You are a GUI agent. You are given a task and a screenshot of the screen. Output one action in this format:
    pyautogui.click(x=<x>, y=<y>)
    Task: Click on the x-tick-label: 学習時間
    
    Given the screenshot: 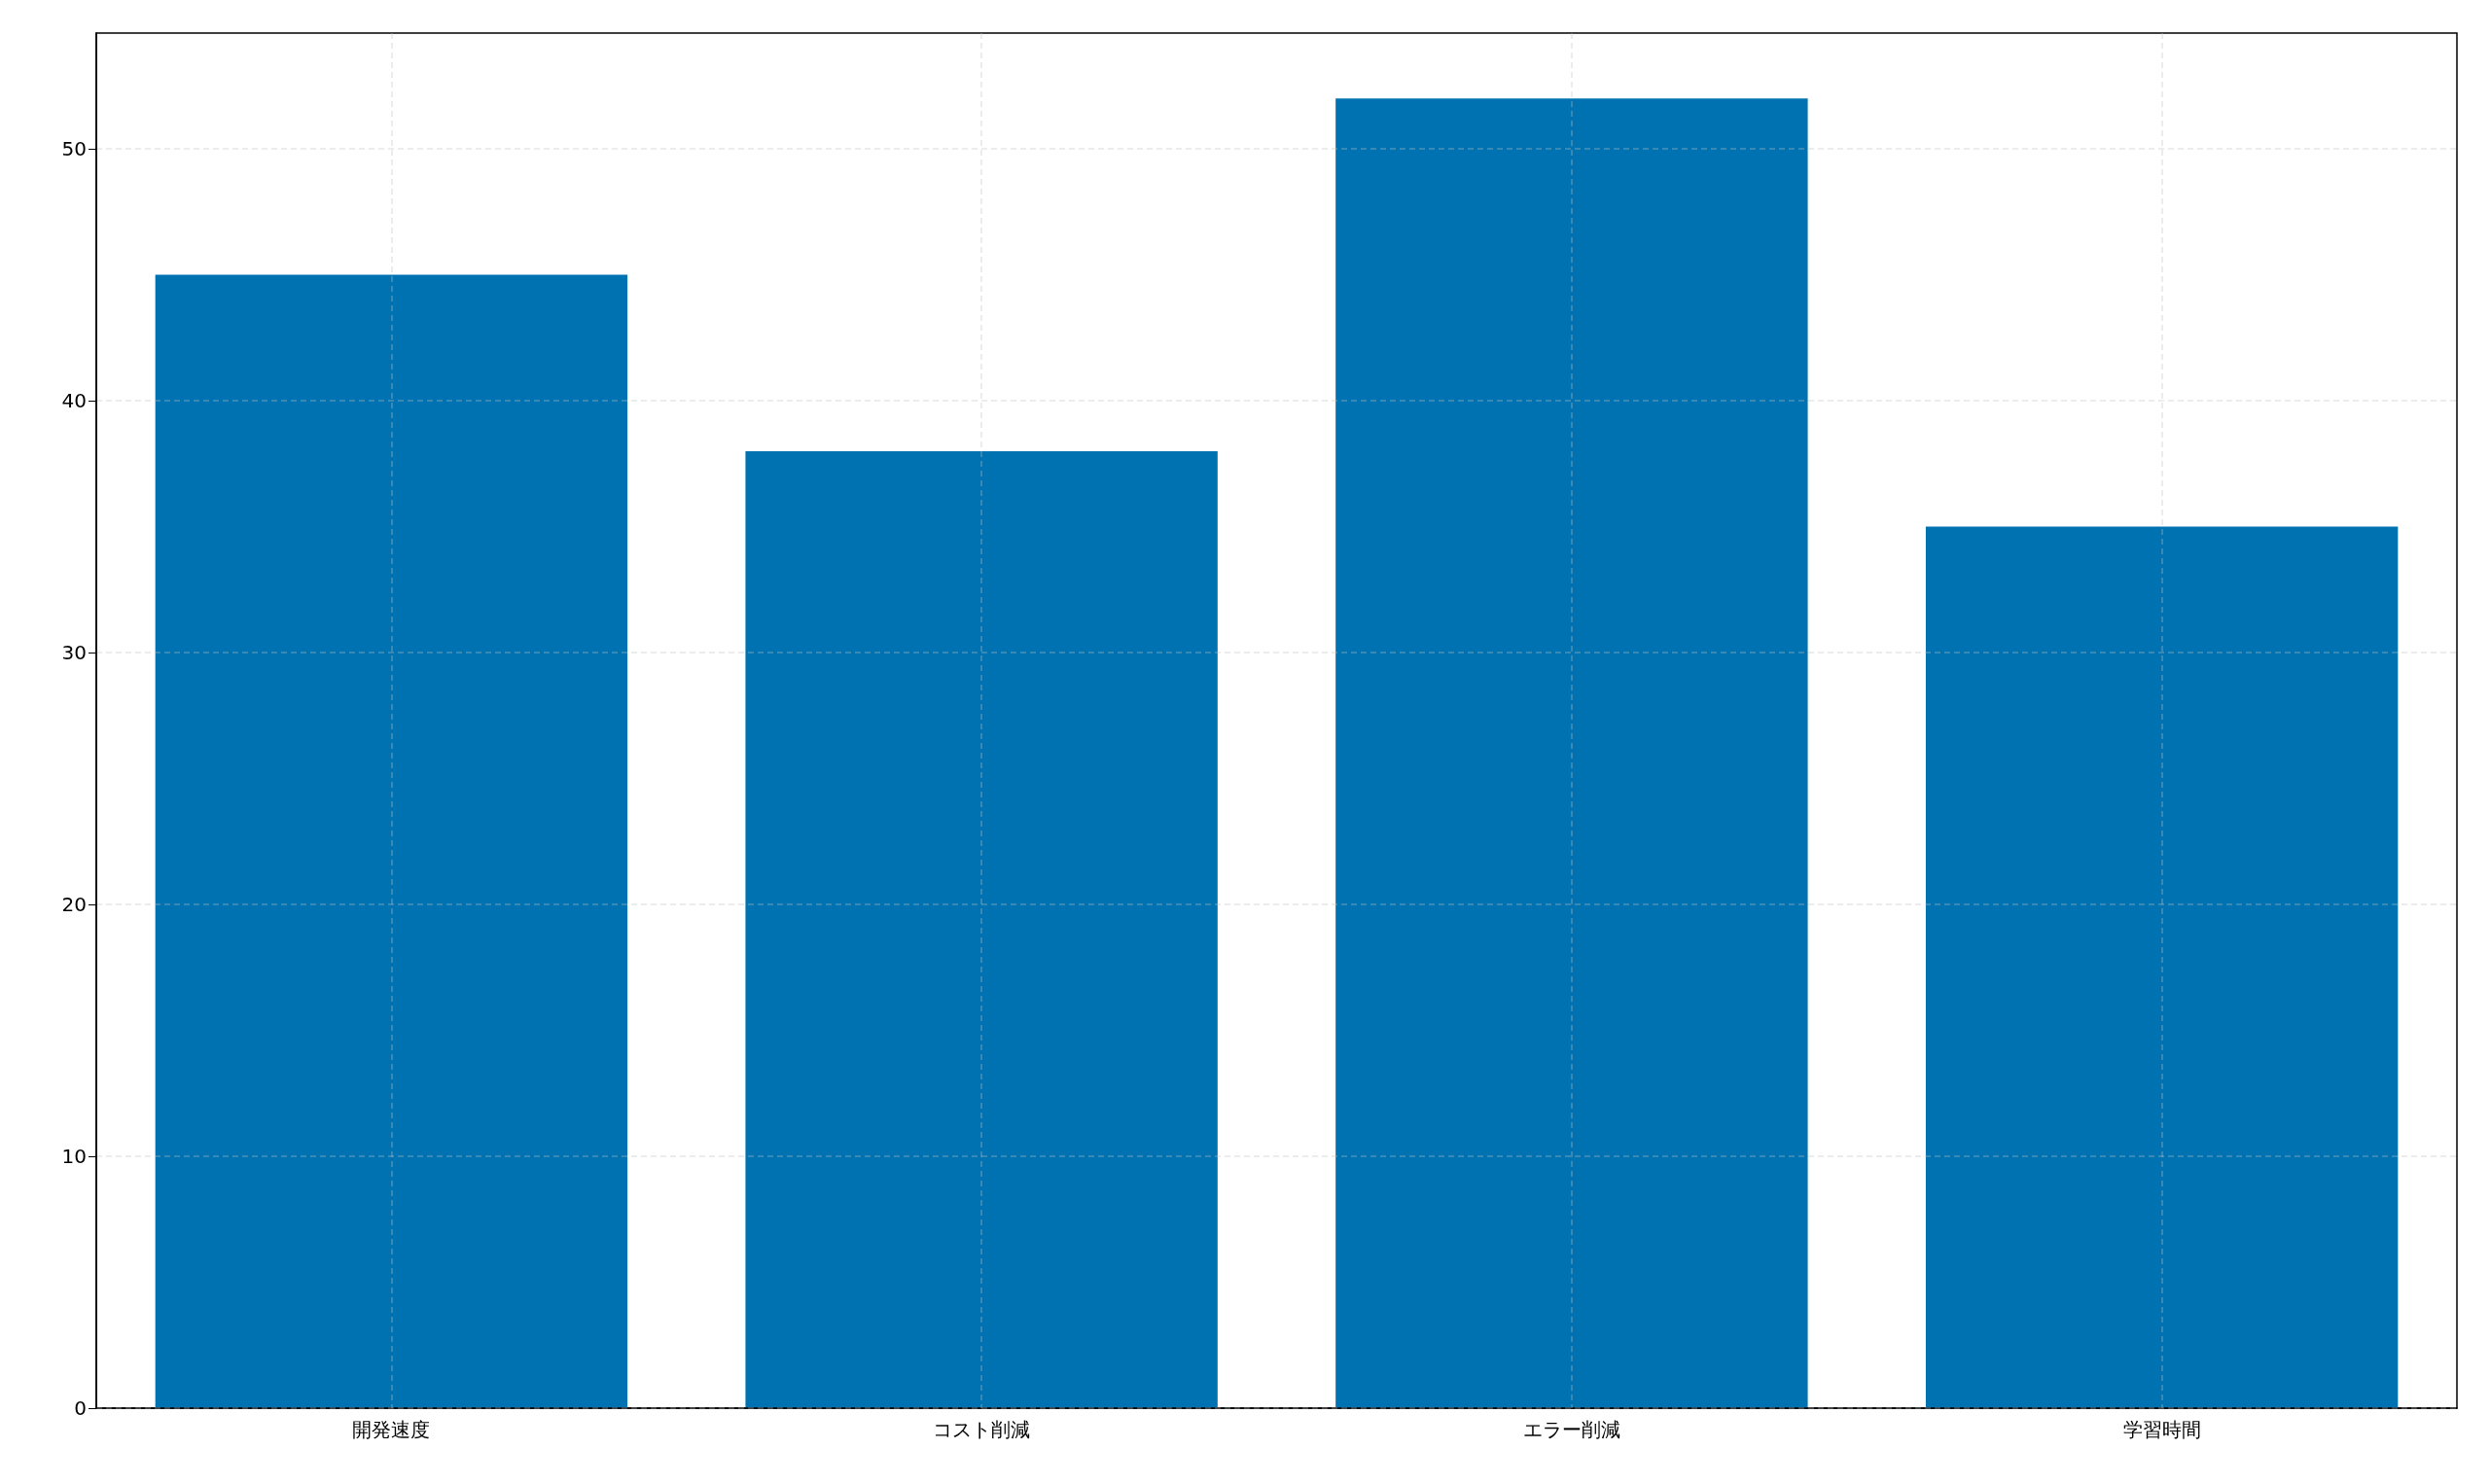 What is the action you would take?
    pyautogui.click(x=2161, y=1430)
    